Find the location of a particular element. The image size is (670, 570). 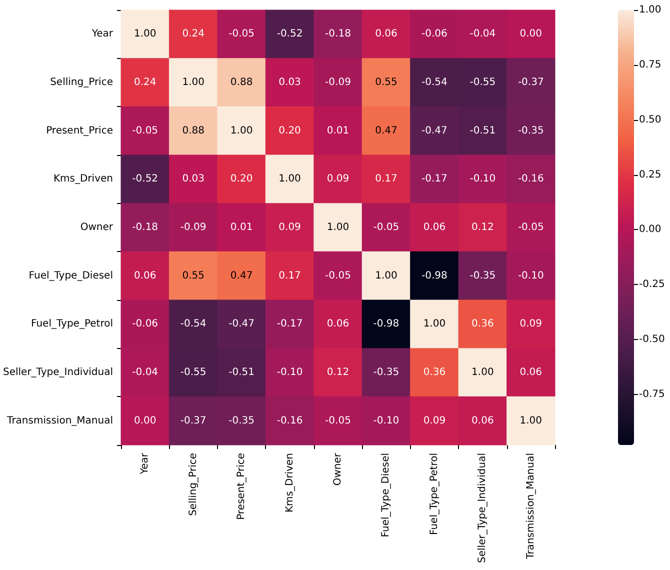

x-tick-label: Fuel_Type_Diesel is located at coordinates (386, 495).